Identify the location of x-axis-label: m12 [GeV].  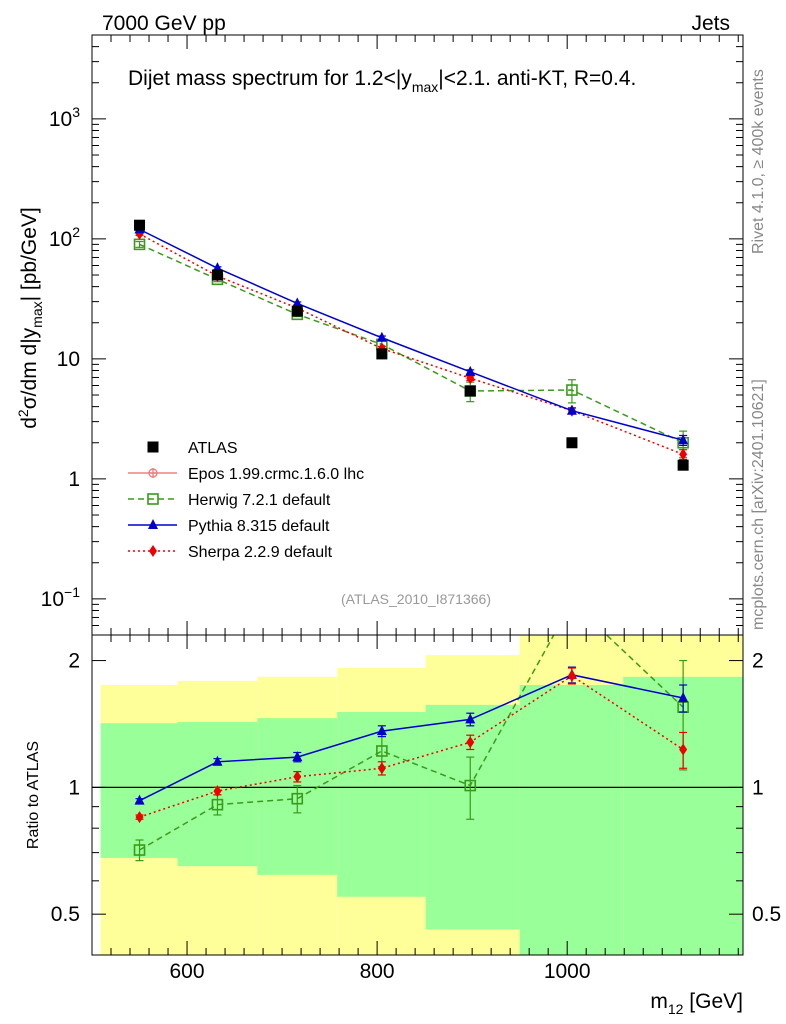
(696, 1003).